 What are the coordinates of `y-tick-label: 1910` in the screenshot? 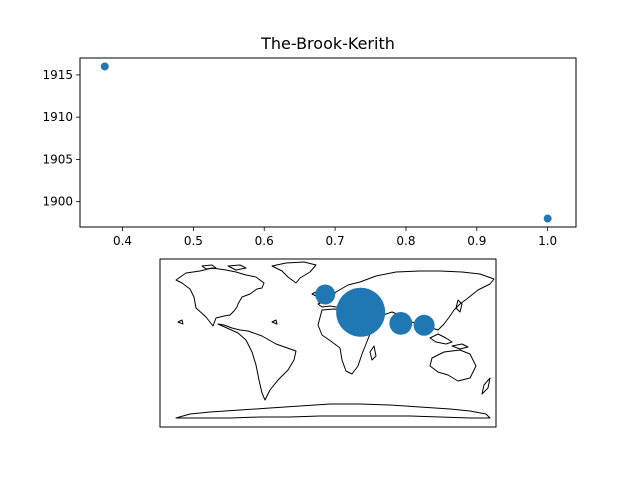 It's located at (57, 117).